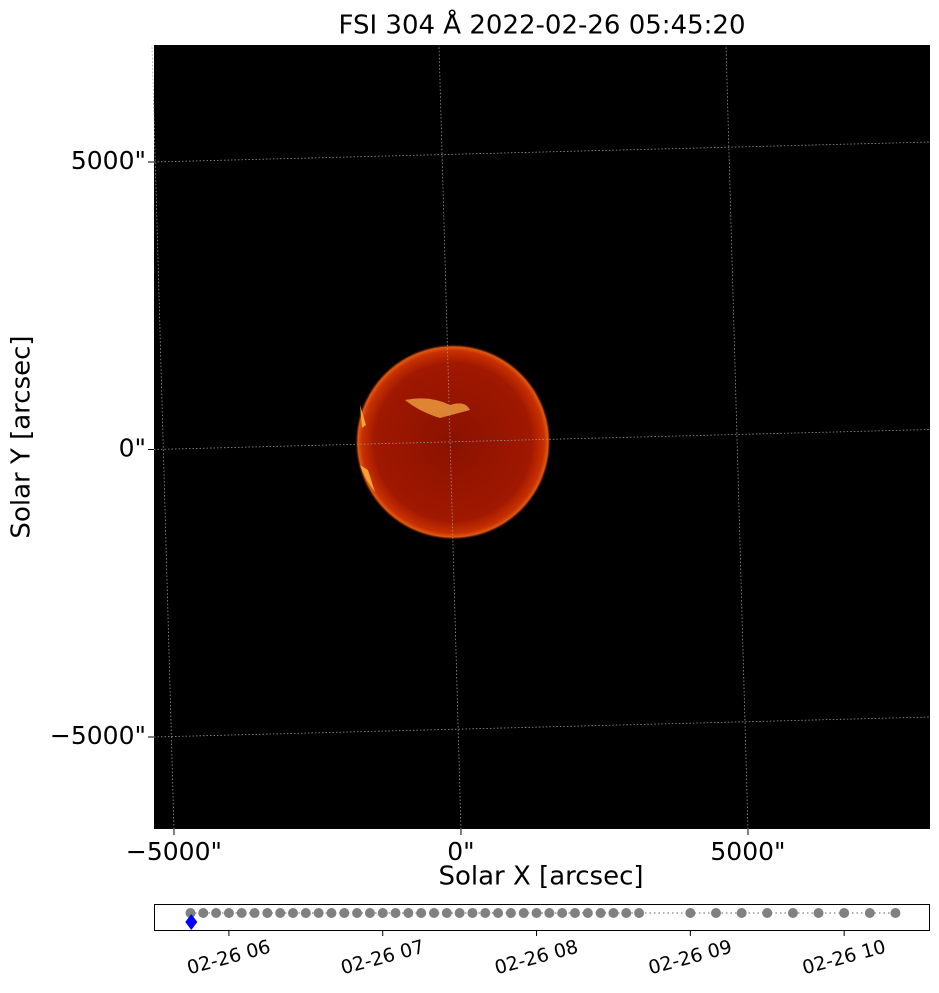 This screenshot has height=993, width=939. I want to click on timeline-frame, so click(542, 917).